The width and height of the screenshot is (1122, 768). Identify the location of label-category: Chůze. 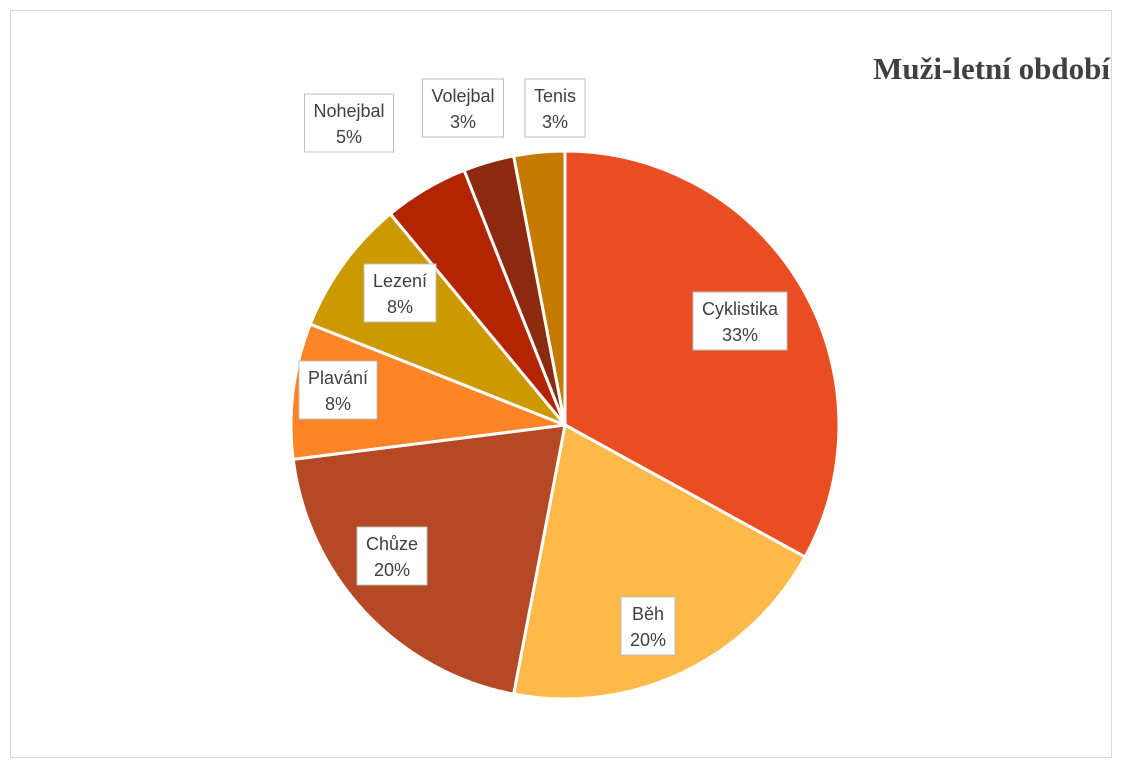
(392, 544).